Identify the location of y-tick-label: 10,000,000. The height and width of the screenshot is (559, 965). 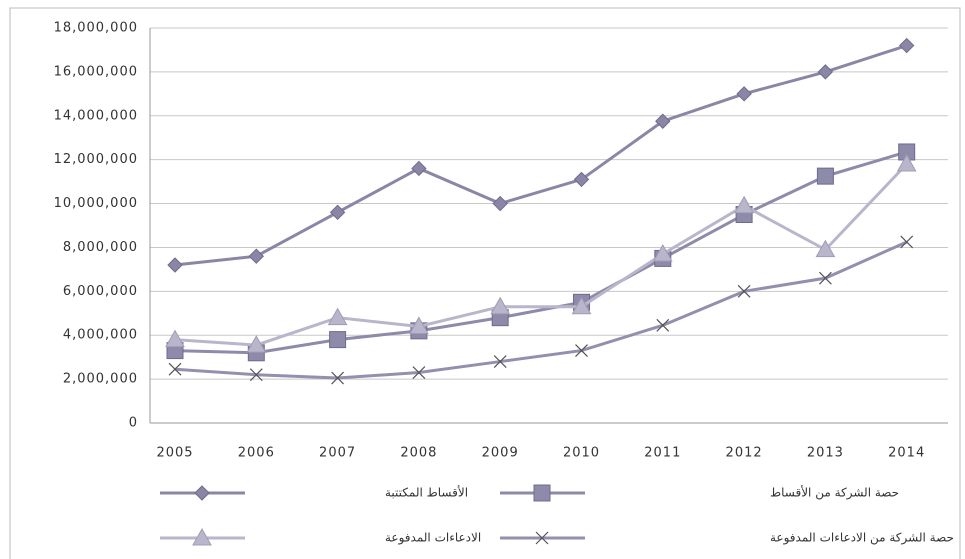
(96, 203).